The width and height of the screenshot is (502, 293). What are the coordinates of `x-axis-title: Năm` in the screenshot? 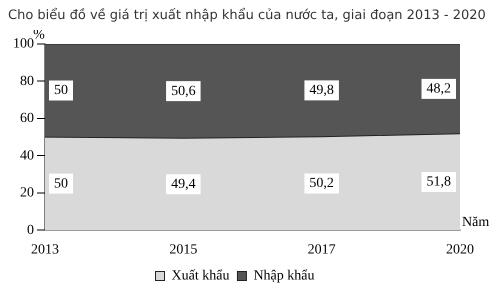 It's located at (476, 222).